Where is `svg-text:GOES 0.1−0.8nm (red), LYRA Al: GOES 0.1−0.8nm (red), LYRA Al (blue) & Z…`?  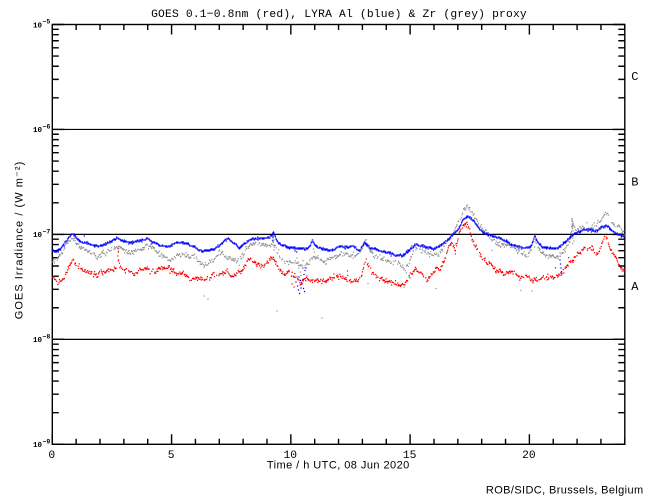
svg-text:GOES 0.1−0.8nm (red), LYRA Al: GOES 0.1−0.8nm (red), LYRA Al (blue) & Z… is located at coordinates (339, 15).